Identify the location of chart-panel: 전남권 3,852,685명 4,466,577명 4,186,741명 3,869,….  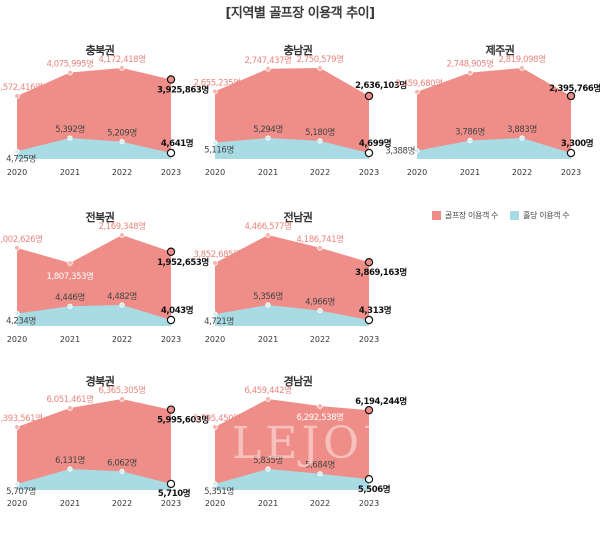
(300, 289).